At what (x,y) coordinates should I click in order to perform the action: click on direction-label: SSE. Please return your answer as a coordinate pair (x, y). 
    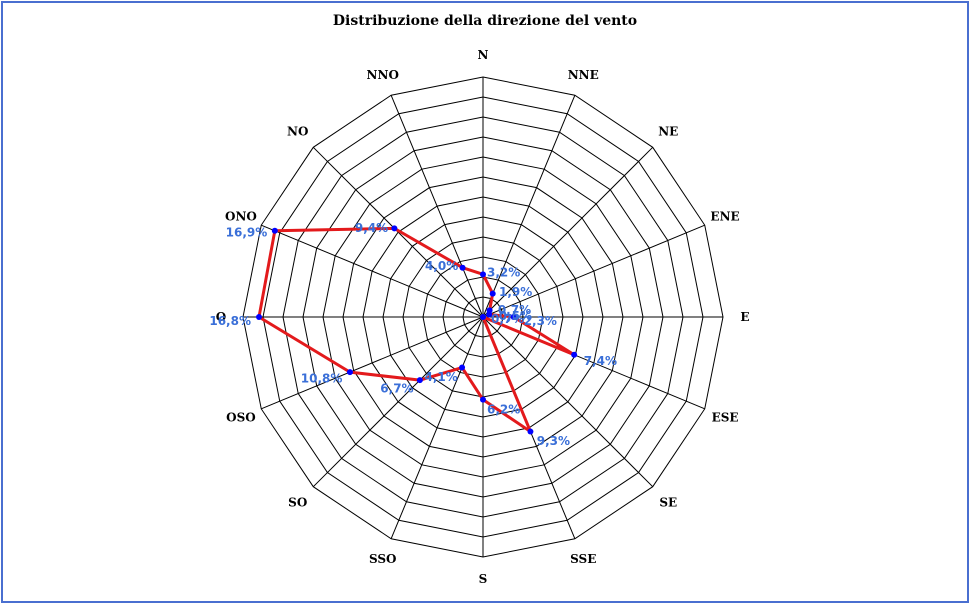
    Looking at the image, I should click on (583, 559).